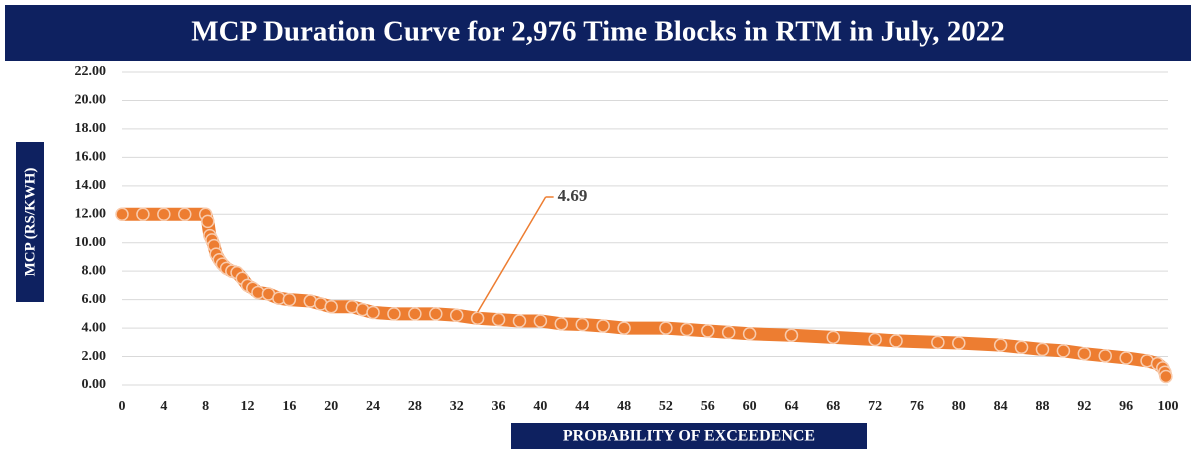 This screenshot has height=453, width=1196. What do you see at coordinates (666, 406) in the screenshot?
I see `x-tick-label: 52` at bounding box center [666, 406].